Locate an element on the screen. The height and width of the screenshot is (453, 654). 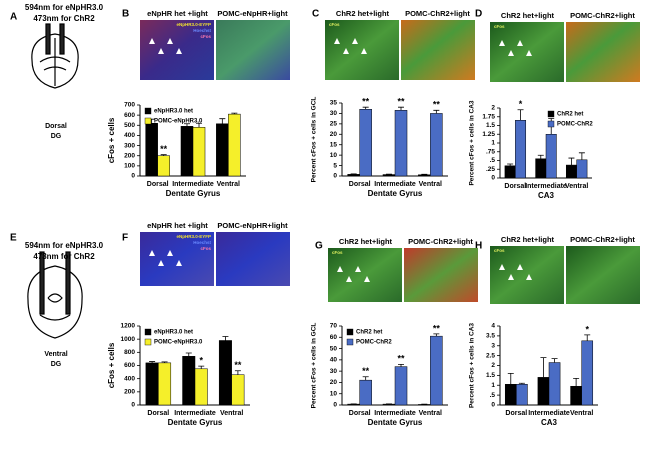
y-tick-label: 1.5 is located at coordinates (490, 125).